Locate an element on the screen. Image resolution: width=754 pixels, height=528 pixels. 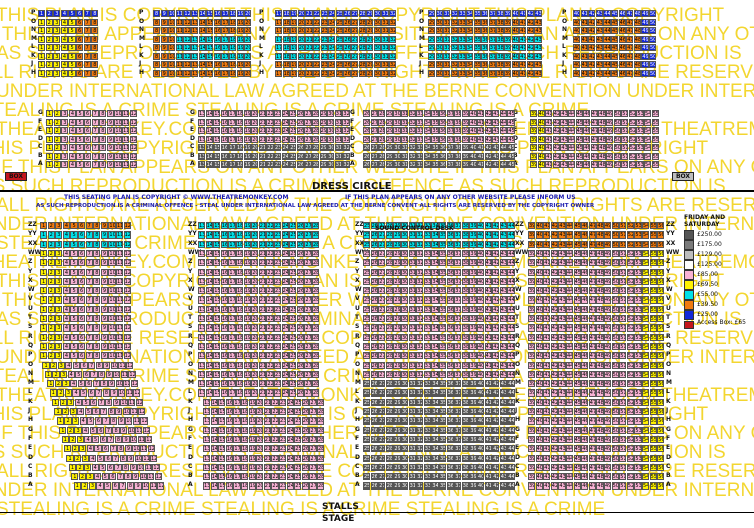
seat: 55 is located at coordinates (653, 281).